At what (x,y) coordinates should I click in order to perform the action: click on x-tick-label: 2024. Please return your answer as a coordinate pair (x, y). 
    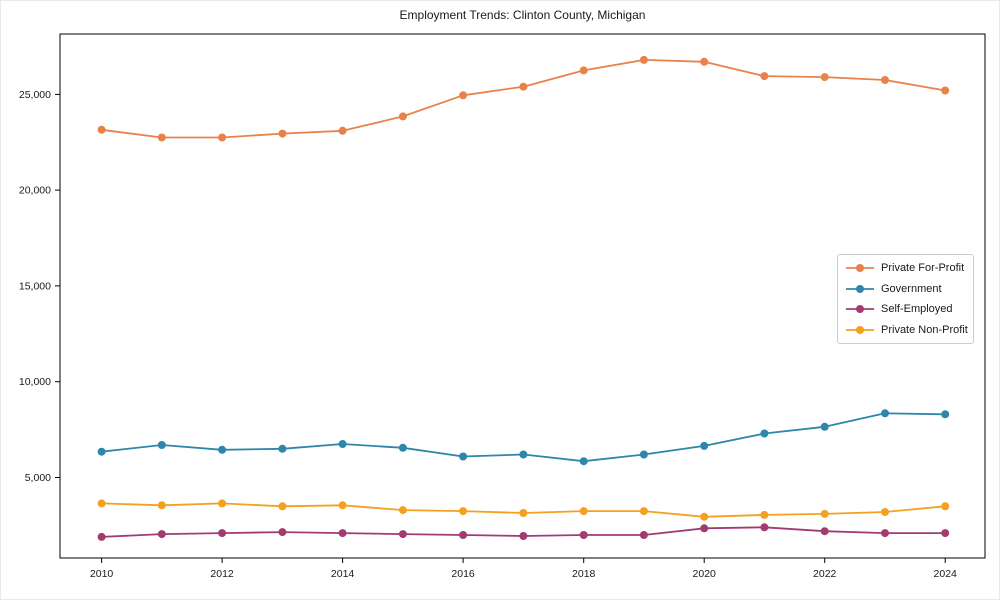
    Looking at the image, I should click on (946, 574).